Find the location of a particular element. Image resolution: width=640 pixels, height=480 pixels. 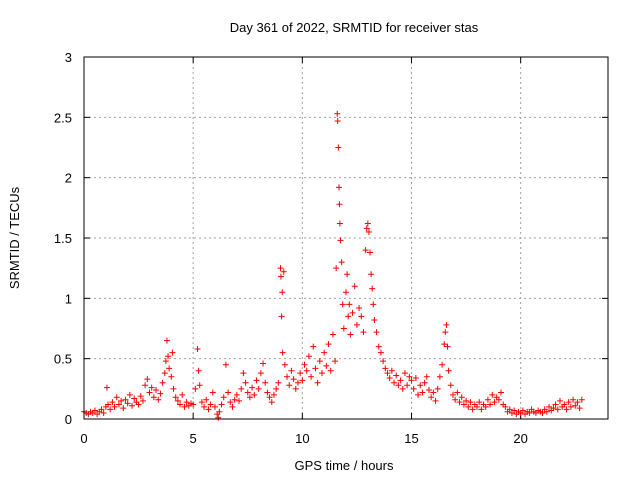

x-tick-label: 15 is located at coordinates (411, 438).